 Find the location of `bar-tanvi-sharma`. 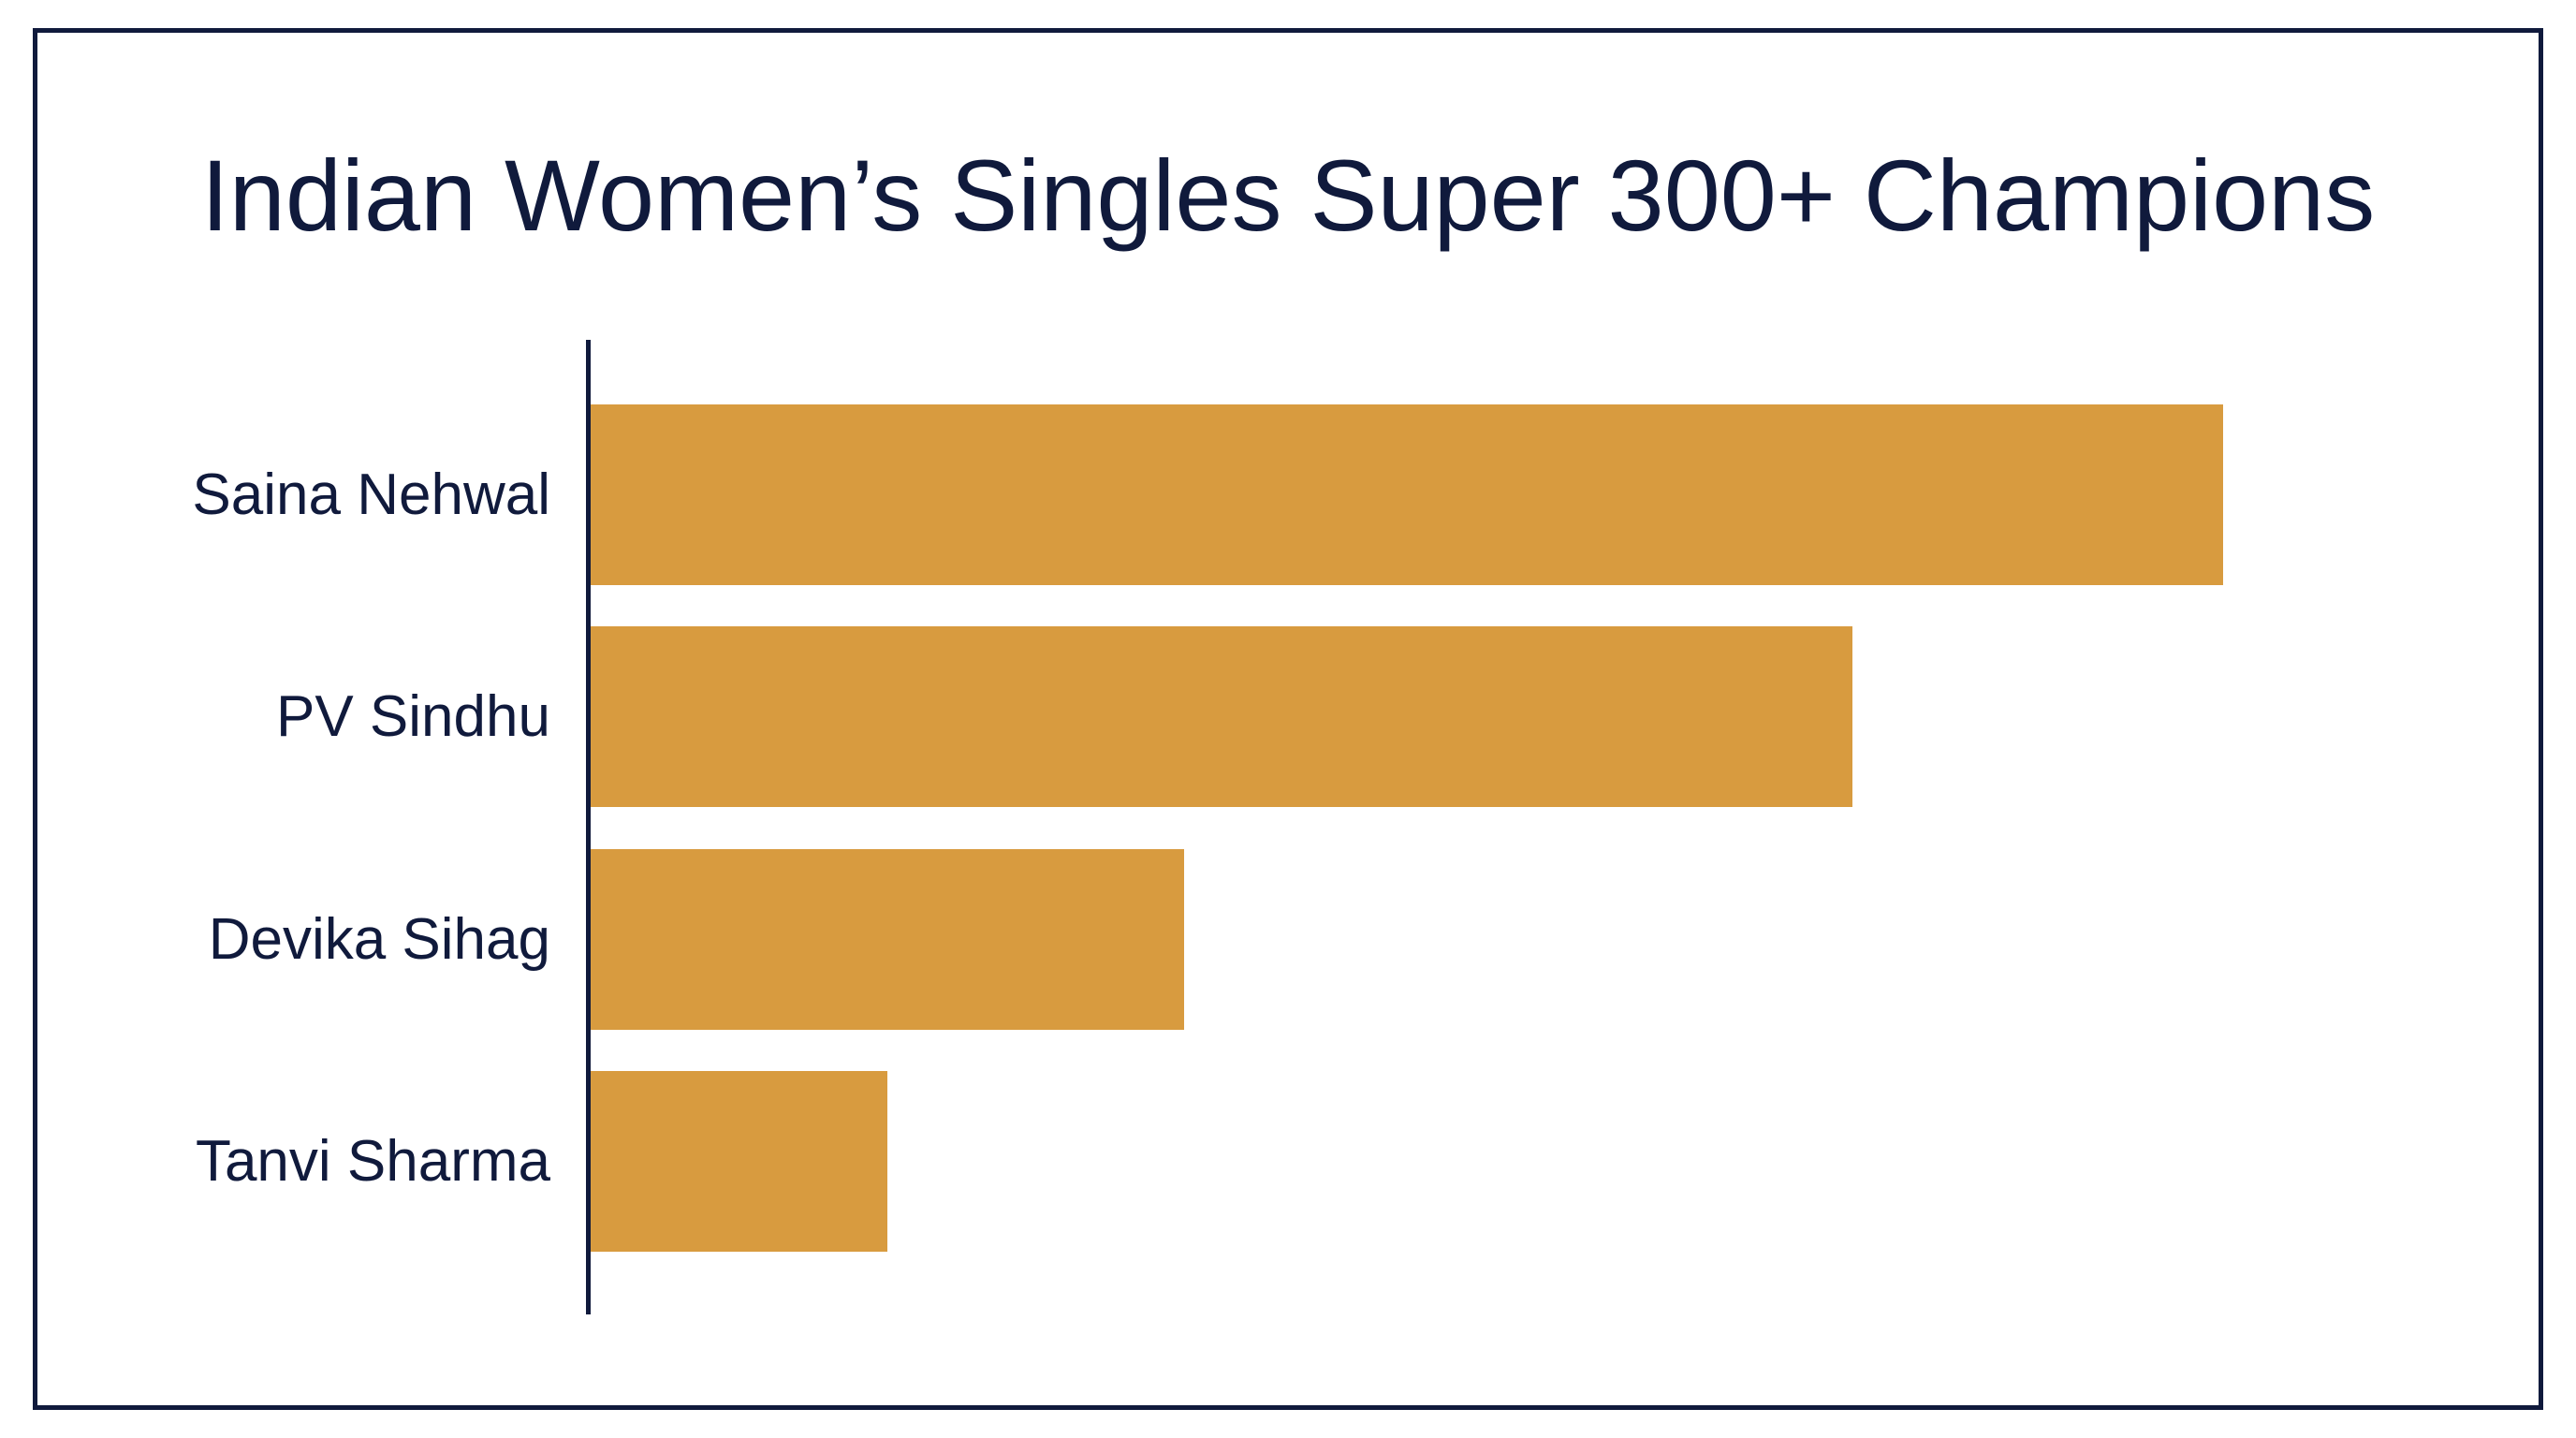

bar-tanvi-sharma is located at coordinates (740, 1161).